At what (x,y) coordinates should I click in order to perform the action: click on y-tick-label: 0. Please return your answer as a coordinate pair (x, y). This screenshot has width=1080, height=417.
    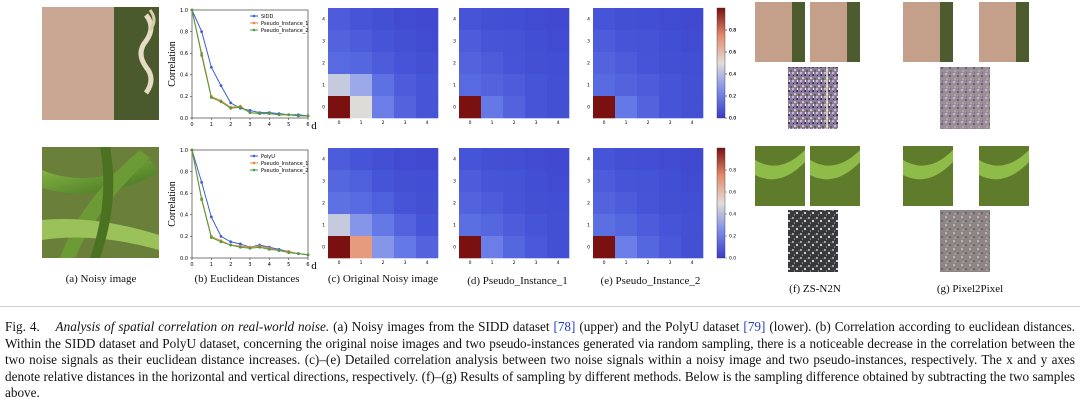
    Looking at the image, I should click on (588, 108).